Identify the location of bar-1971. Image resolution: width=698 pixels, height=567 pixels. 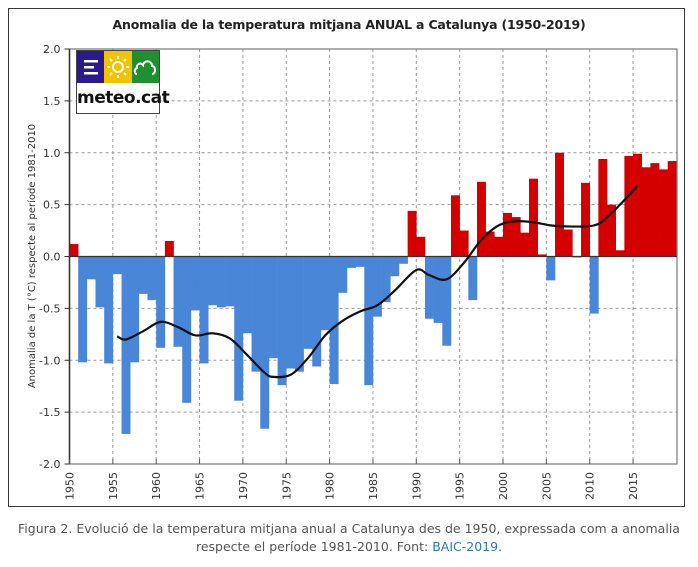
(256, 314).